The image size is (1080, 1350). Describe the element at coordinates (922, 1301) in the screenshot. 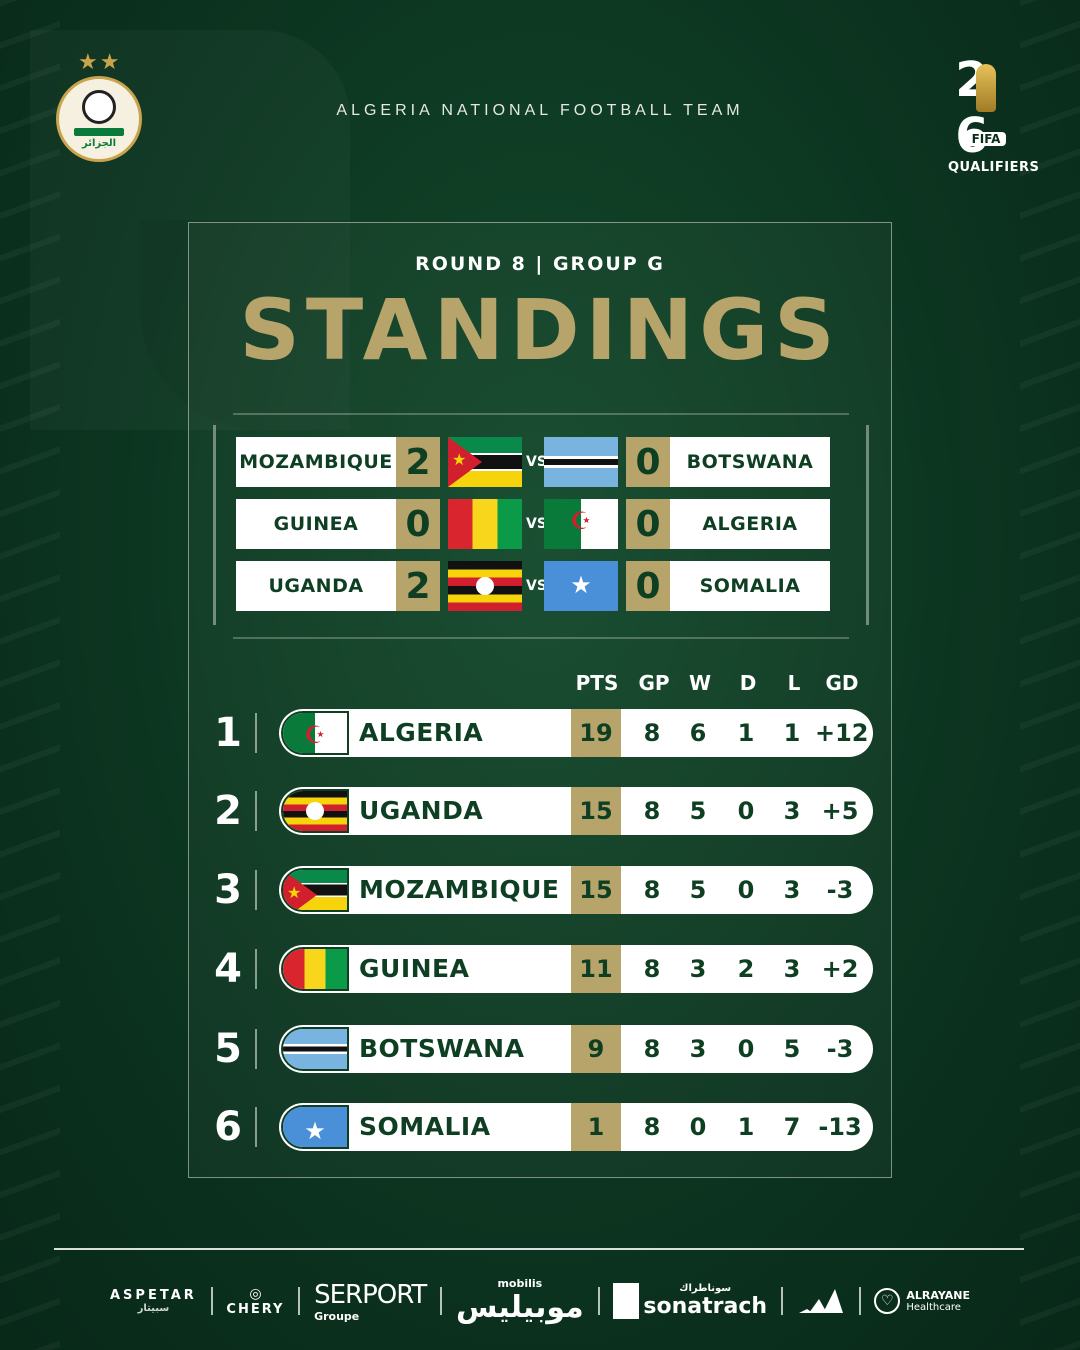

I see `alrayane-logo: ♡ ALRAYANE Healthcare` at that location.